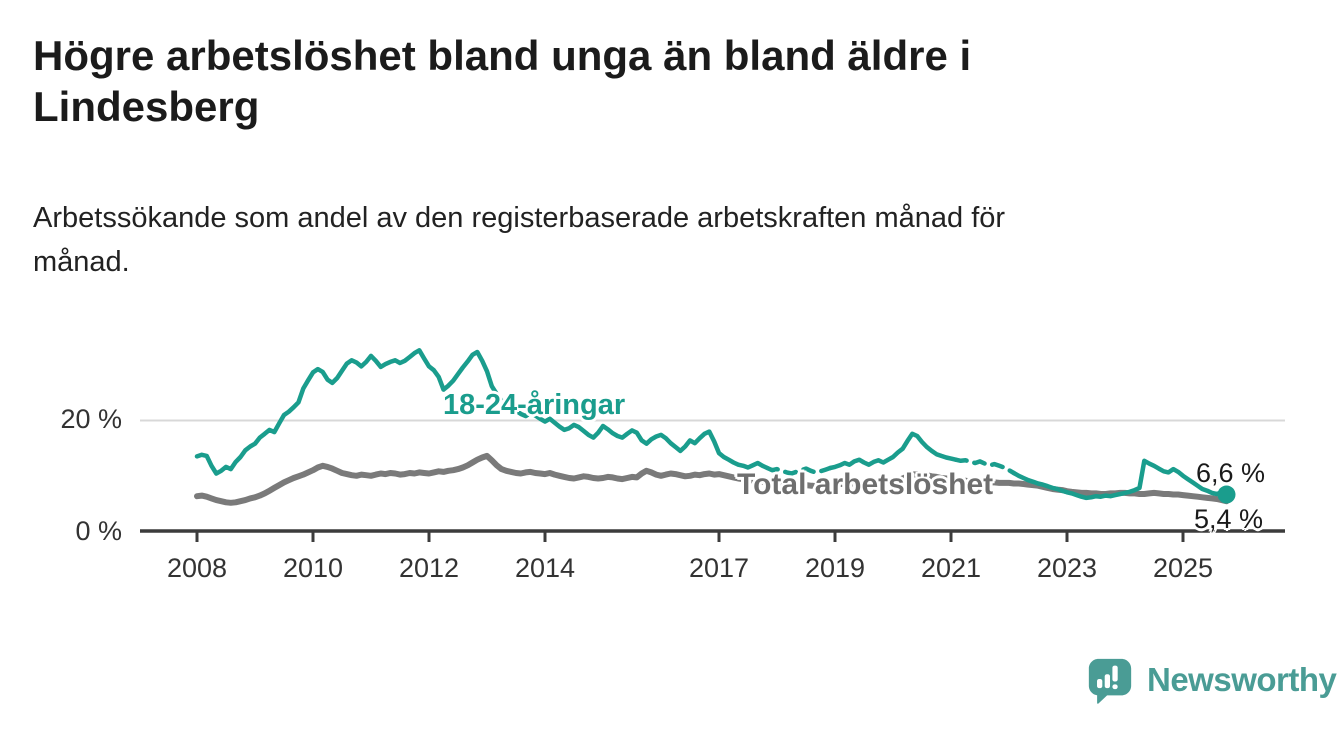  I want to click on exclamation-dot, so click(1115, 687).